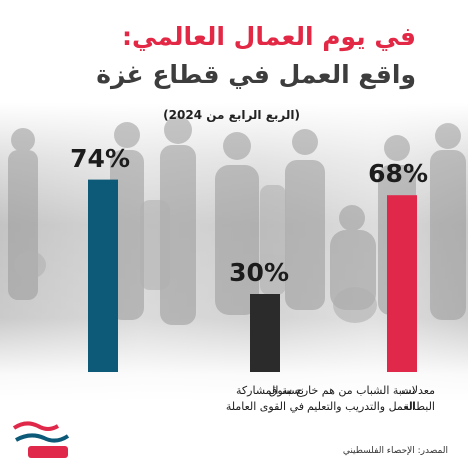 The height and width of the screenshot is (468, 468). What do you see at coordinates (398, 174) in the screenshot?
I see `value-label-3: 68%` at bounding box center [398, 174].